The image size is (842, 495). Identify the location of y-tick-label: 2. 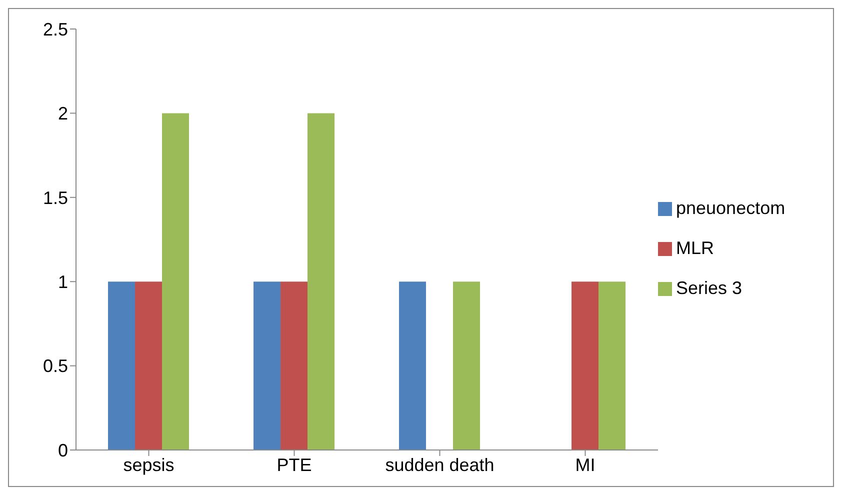
(63, 114).